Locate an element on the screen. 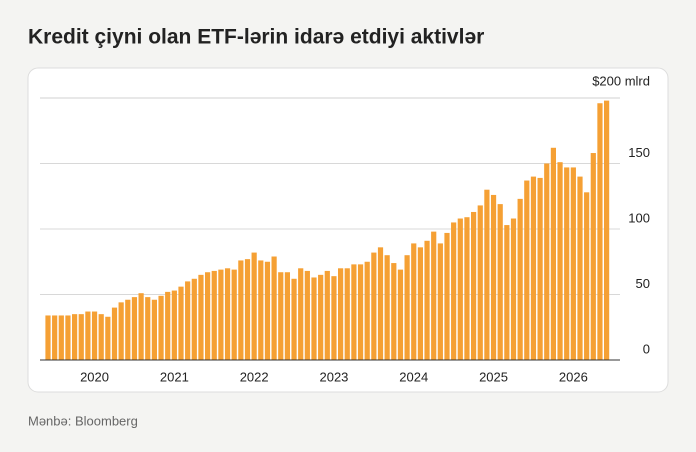  y-tick-label: $200 mlrd is located at coordinates (621, 80).